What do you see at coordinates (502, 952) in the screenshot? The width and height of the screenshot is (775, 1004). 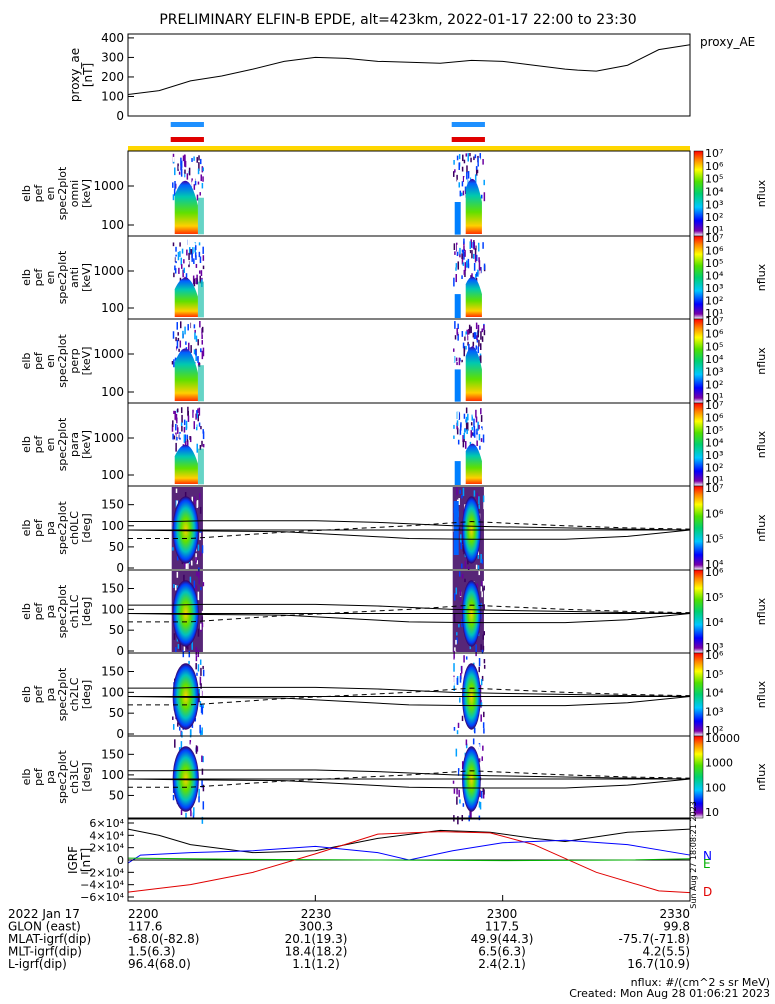 I see `ephemeris-cell: 6.5(6.3)` at bounding box center [502, 952].